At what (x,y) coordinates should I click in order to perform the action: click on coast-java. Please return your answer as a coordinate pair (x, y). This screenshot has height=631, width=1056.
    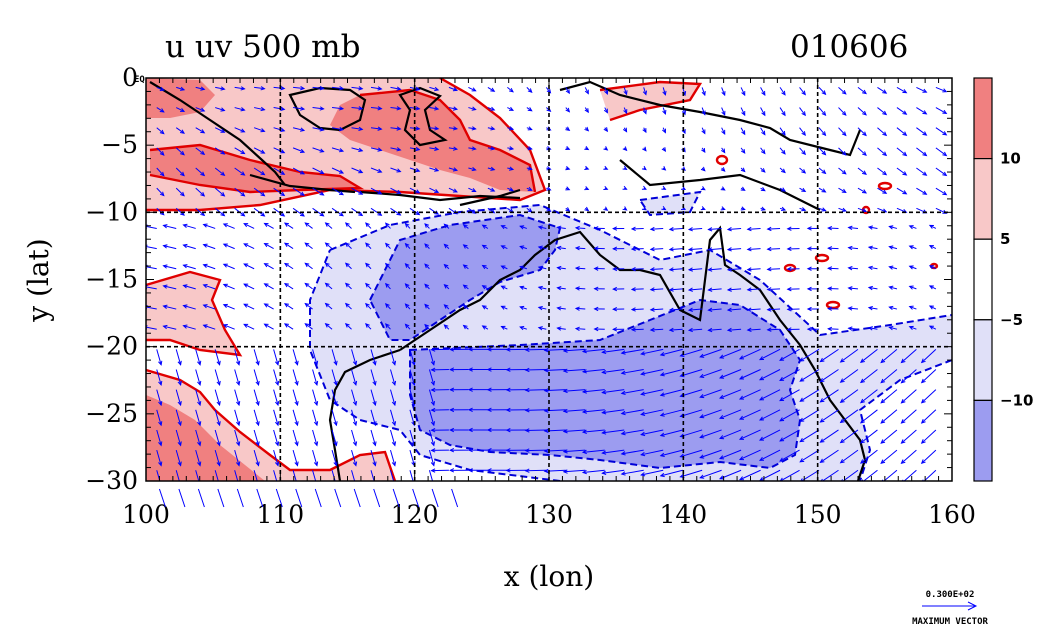
    Looking at the image, I should click on (302, 183).